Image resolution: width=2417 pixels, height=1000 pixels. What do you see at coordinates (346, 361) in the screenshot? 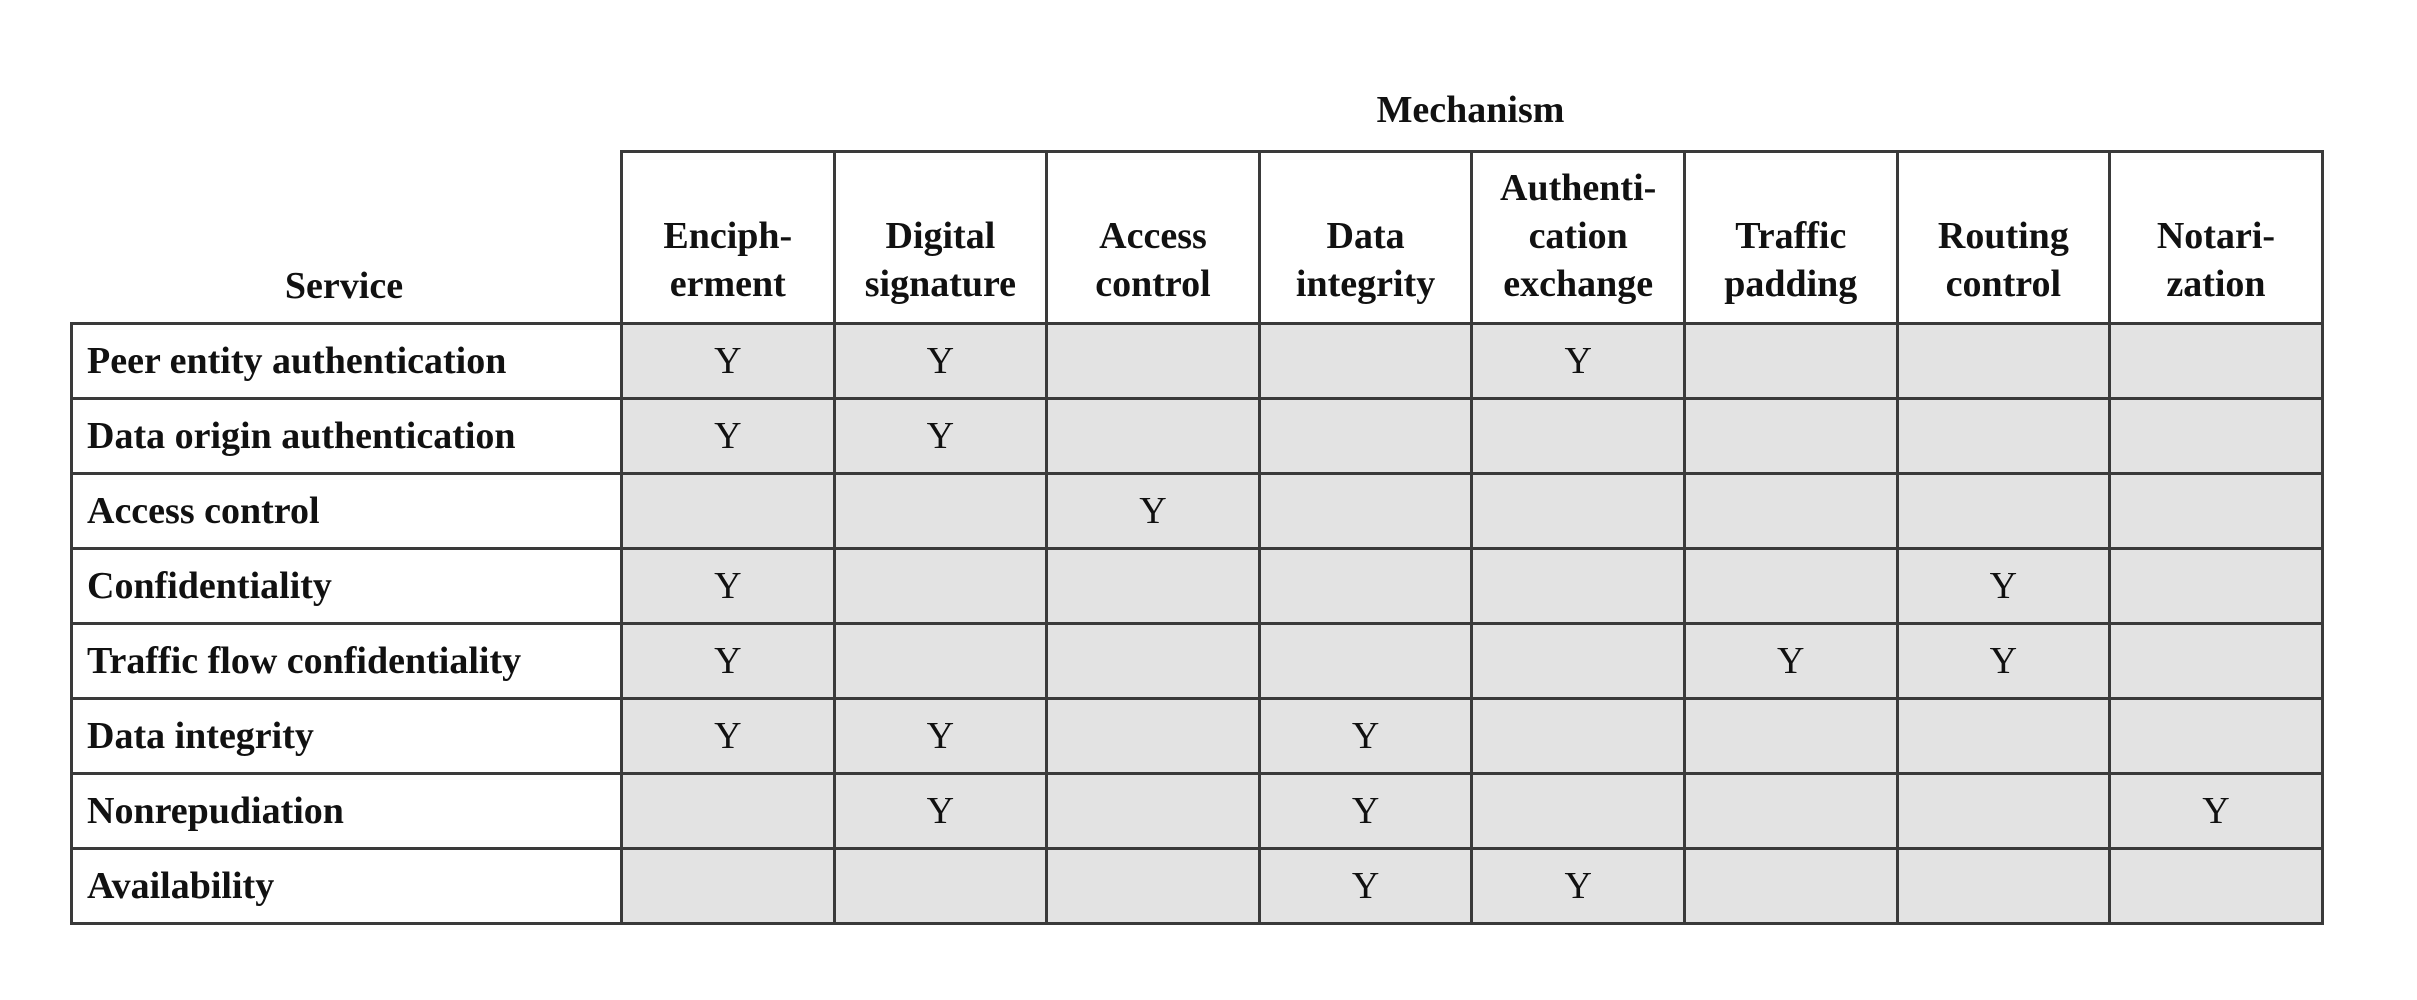
I see `row-header-peer-entity-authentication: Peer entity authentication` at bounding box center [346, 361].